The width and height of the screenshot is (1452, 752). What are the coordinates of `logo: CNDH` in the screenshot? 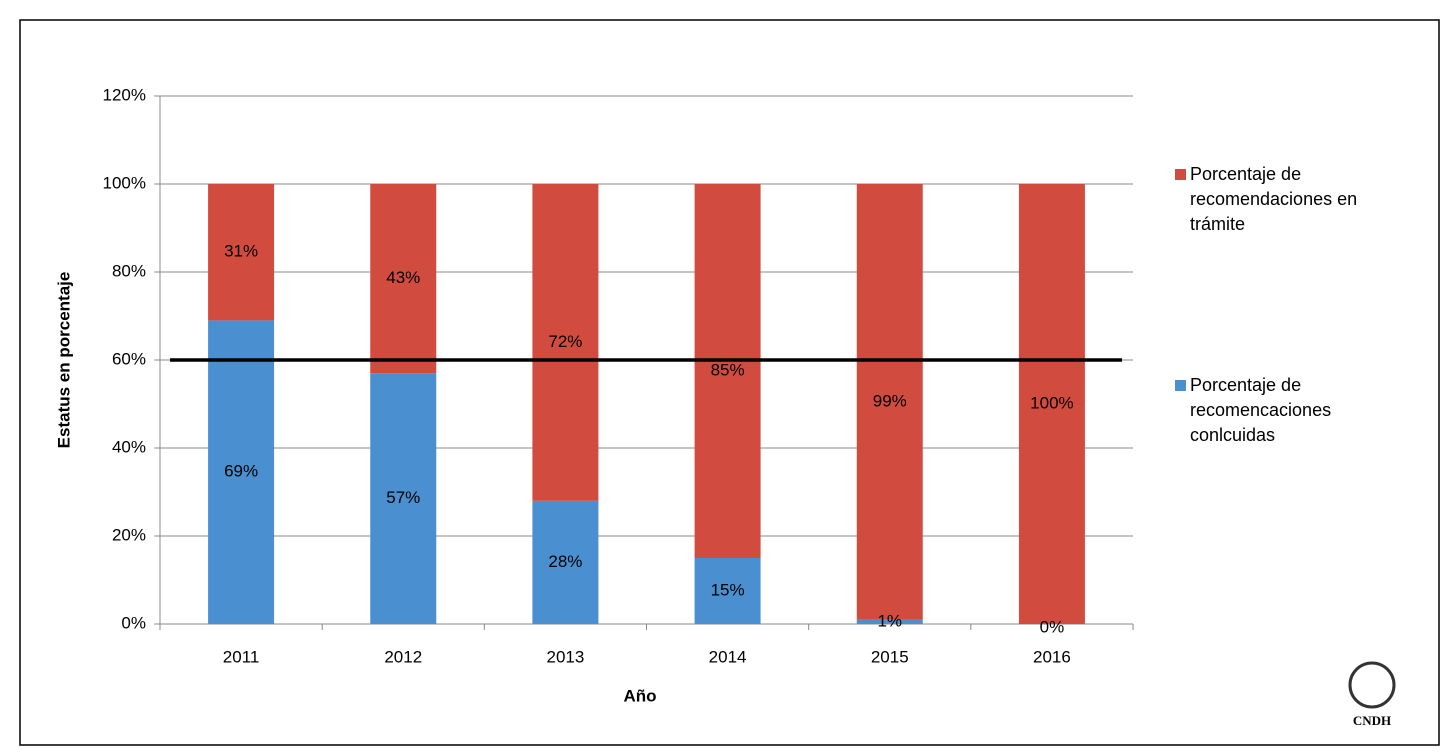 It's located at (1372, 694).